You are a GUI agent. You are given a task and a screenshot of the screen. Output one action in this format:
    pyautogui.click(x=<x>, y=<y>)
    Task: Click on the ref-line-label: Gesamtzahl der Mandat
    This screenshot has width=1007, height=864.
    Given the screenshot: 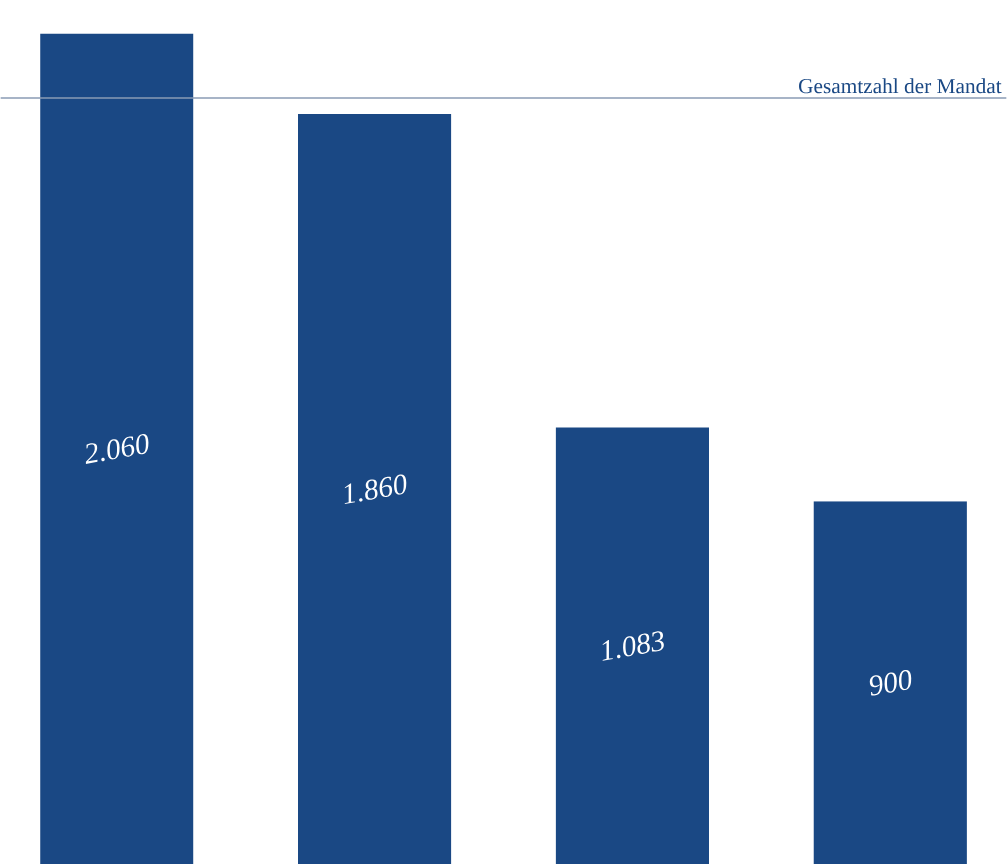 What is the action you would take?
    pyautogui.click(x=900, y=86)
    